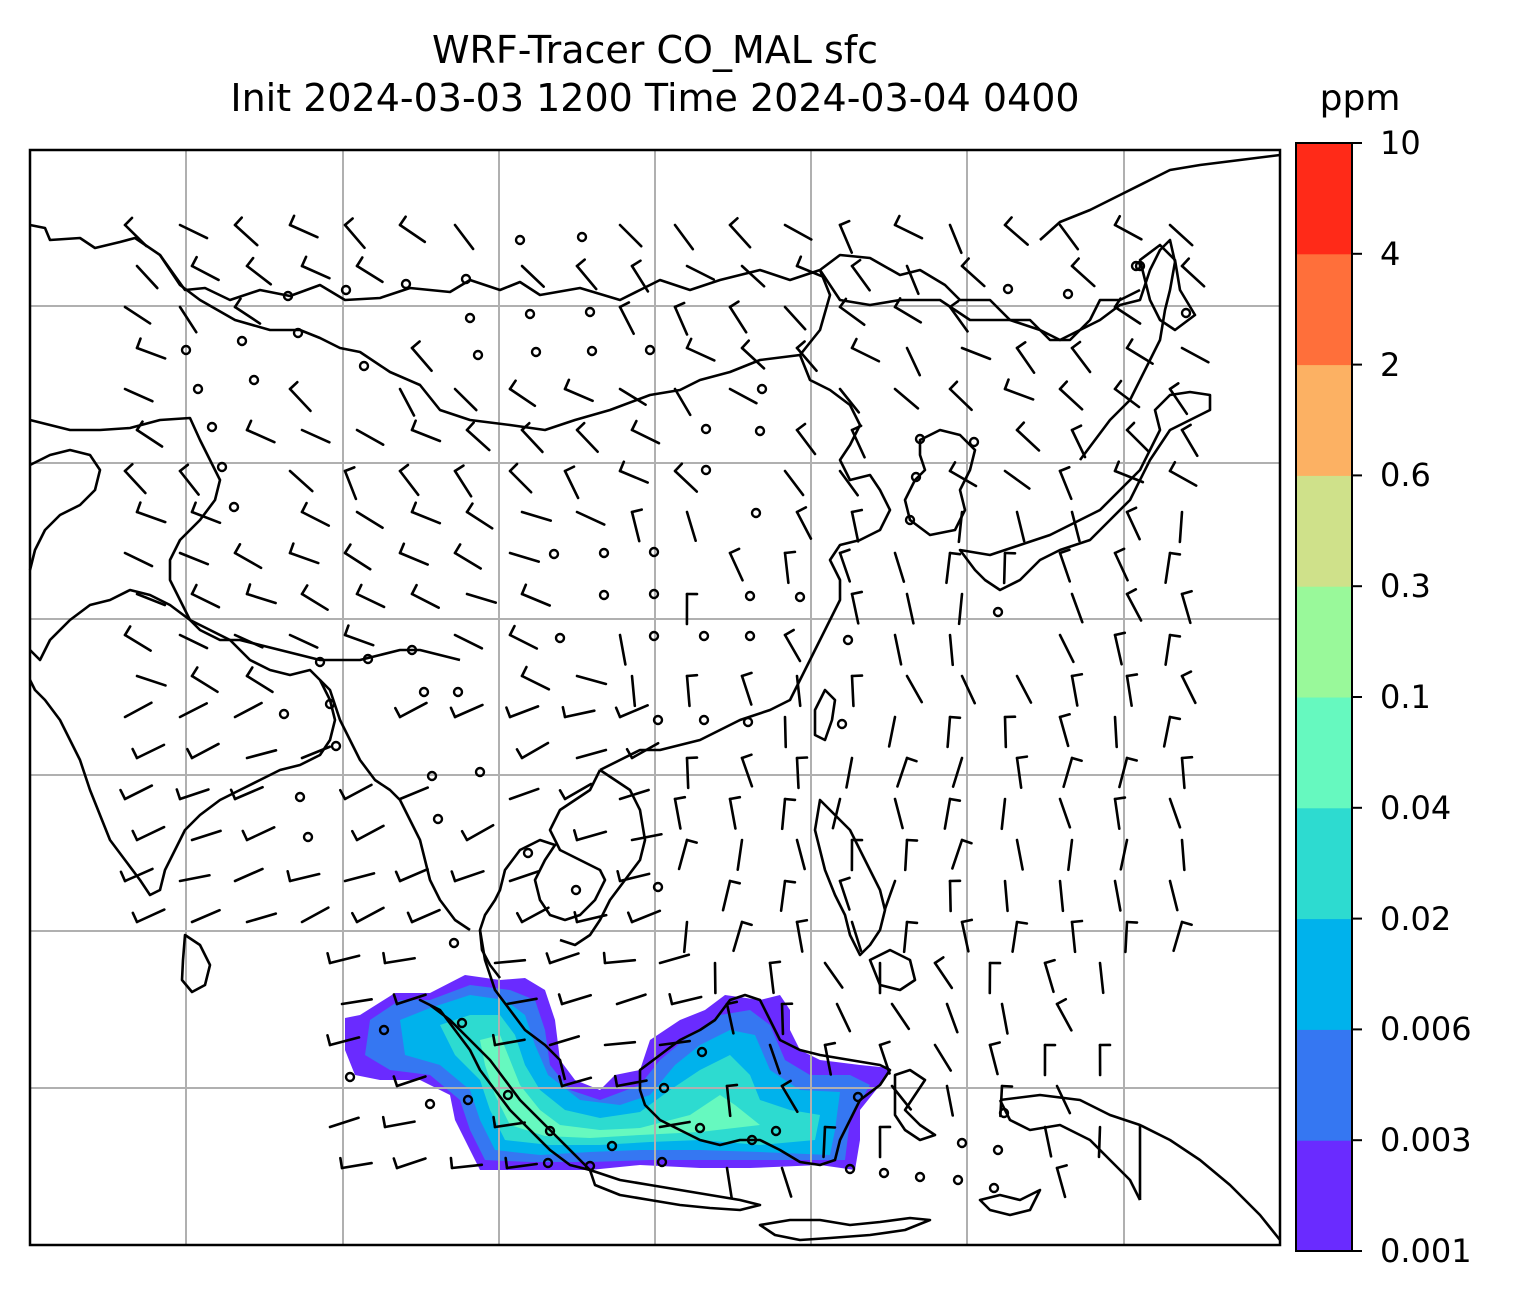  I want to click on colorbar, so click(1328, 697).